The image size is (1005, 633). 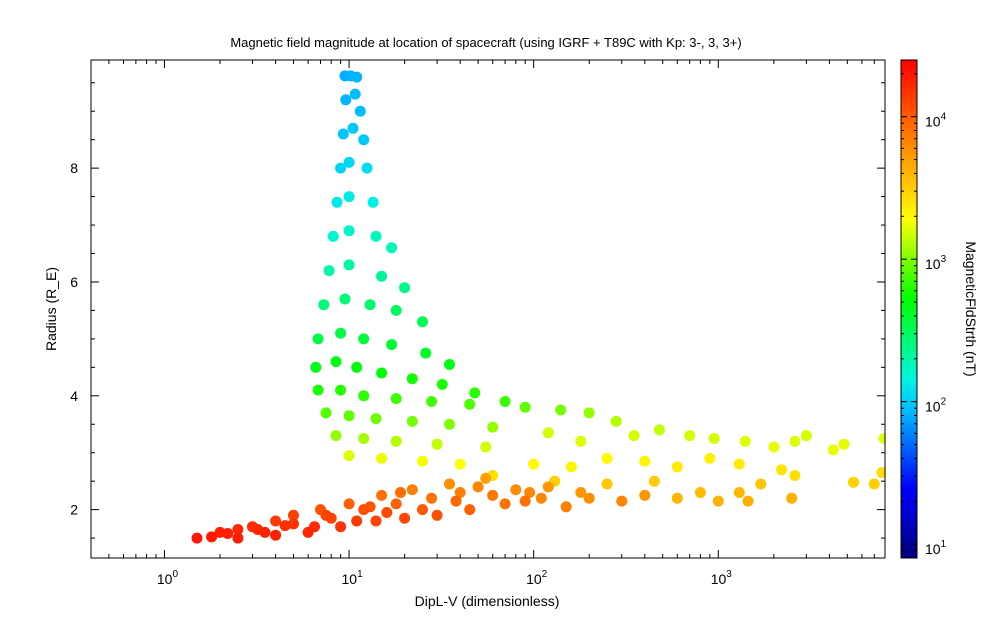 What do you see at coordinates (74, 396) in the screenshot?
I see `y-tick-label: 4` at bounding box center [74, 396].